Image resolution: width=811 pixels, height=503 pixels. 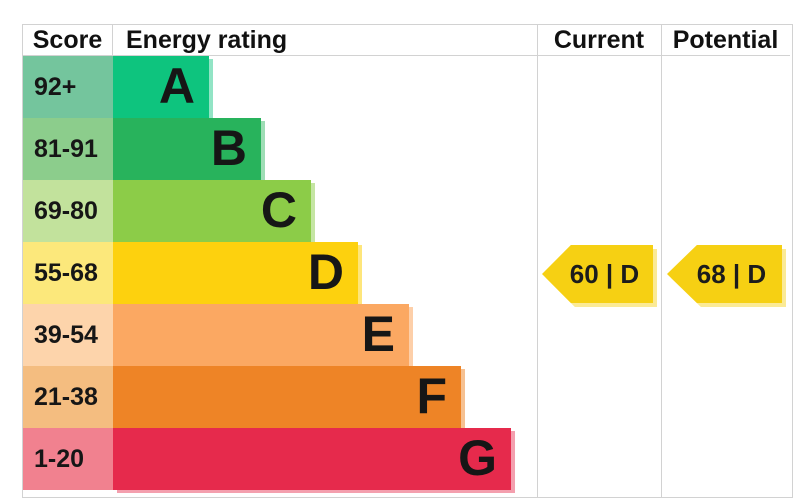 I want to click on current-rating-value: 60 | D, so click(x=597, y=274).